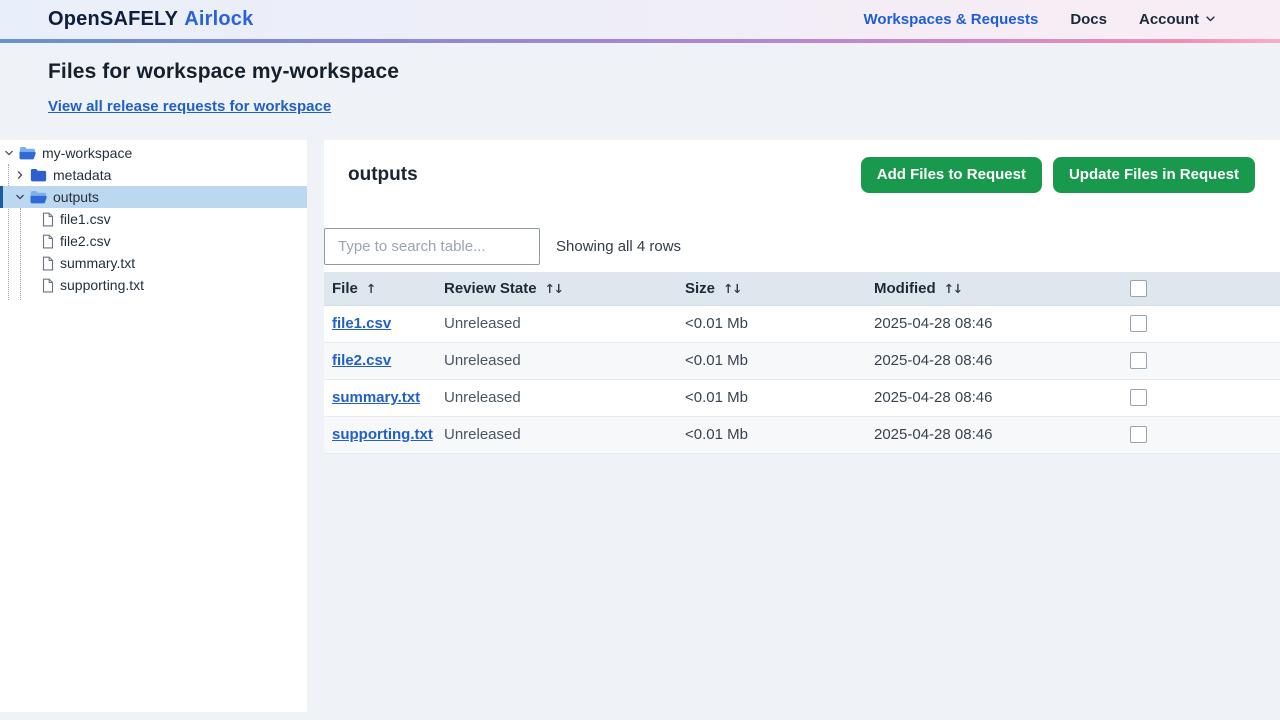 This screenshot has width=1280, height=720. What do you see at coordinates (1088, 19) in the screenshot?
I see `nav-link-docs: Docs` at bounding box center [1088, 19].